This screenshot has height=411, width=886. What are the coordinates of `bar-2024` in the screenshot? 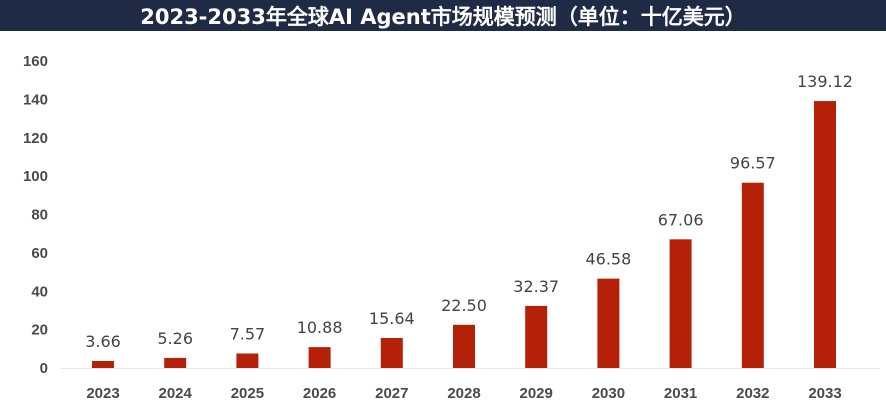 It's located at (175, 362).